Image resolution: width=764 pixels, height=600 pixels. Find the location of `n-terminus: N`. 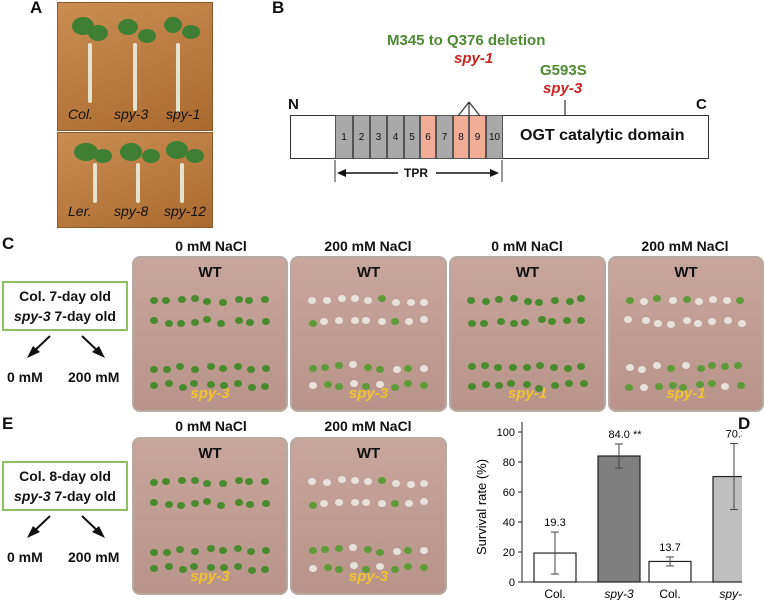

n-terminus: N is located at coordinates (293, 104).